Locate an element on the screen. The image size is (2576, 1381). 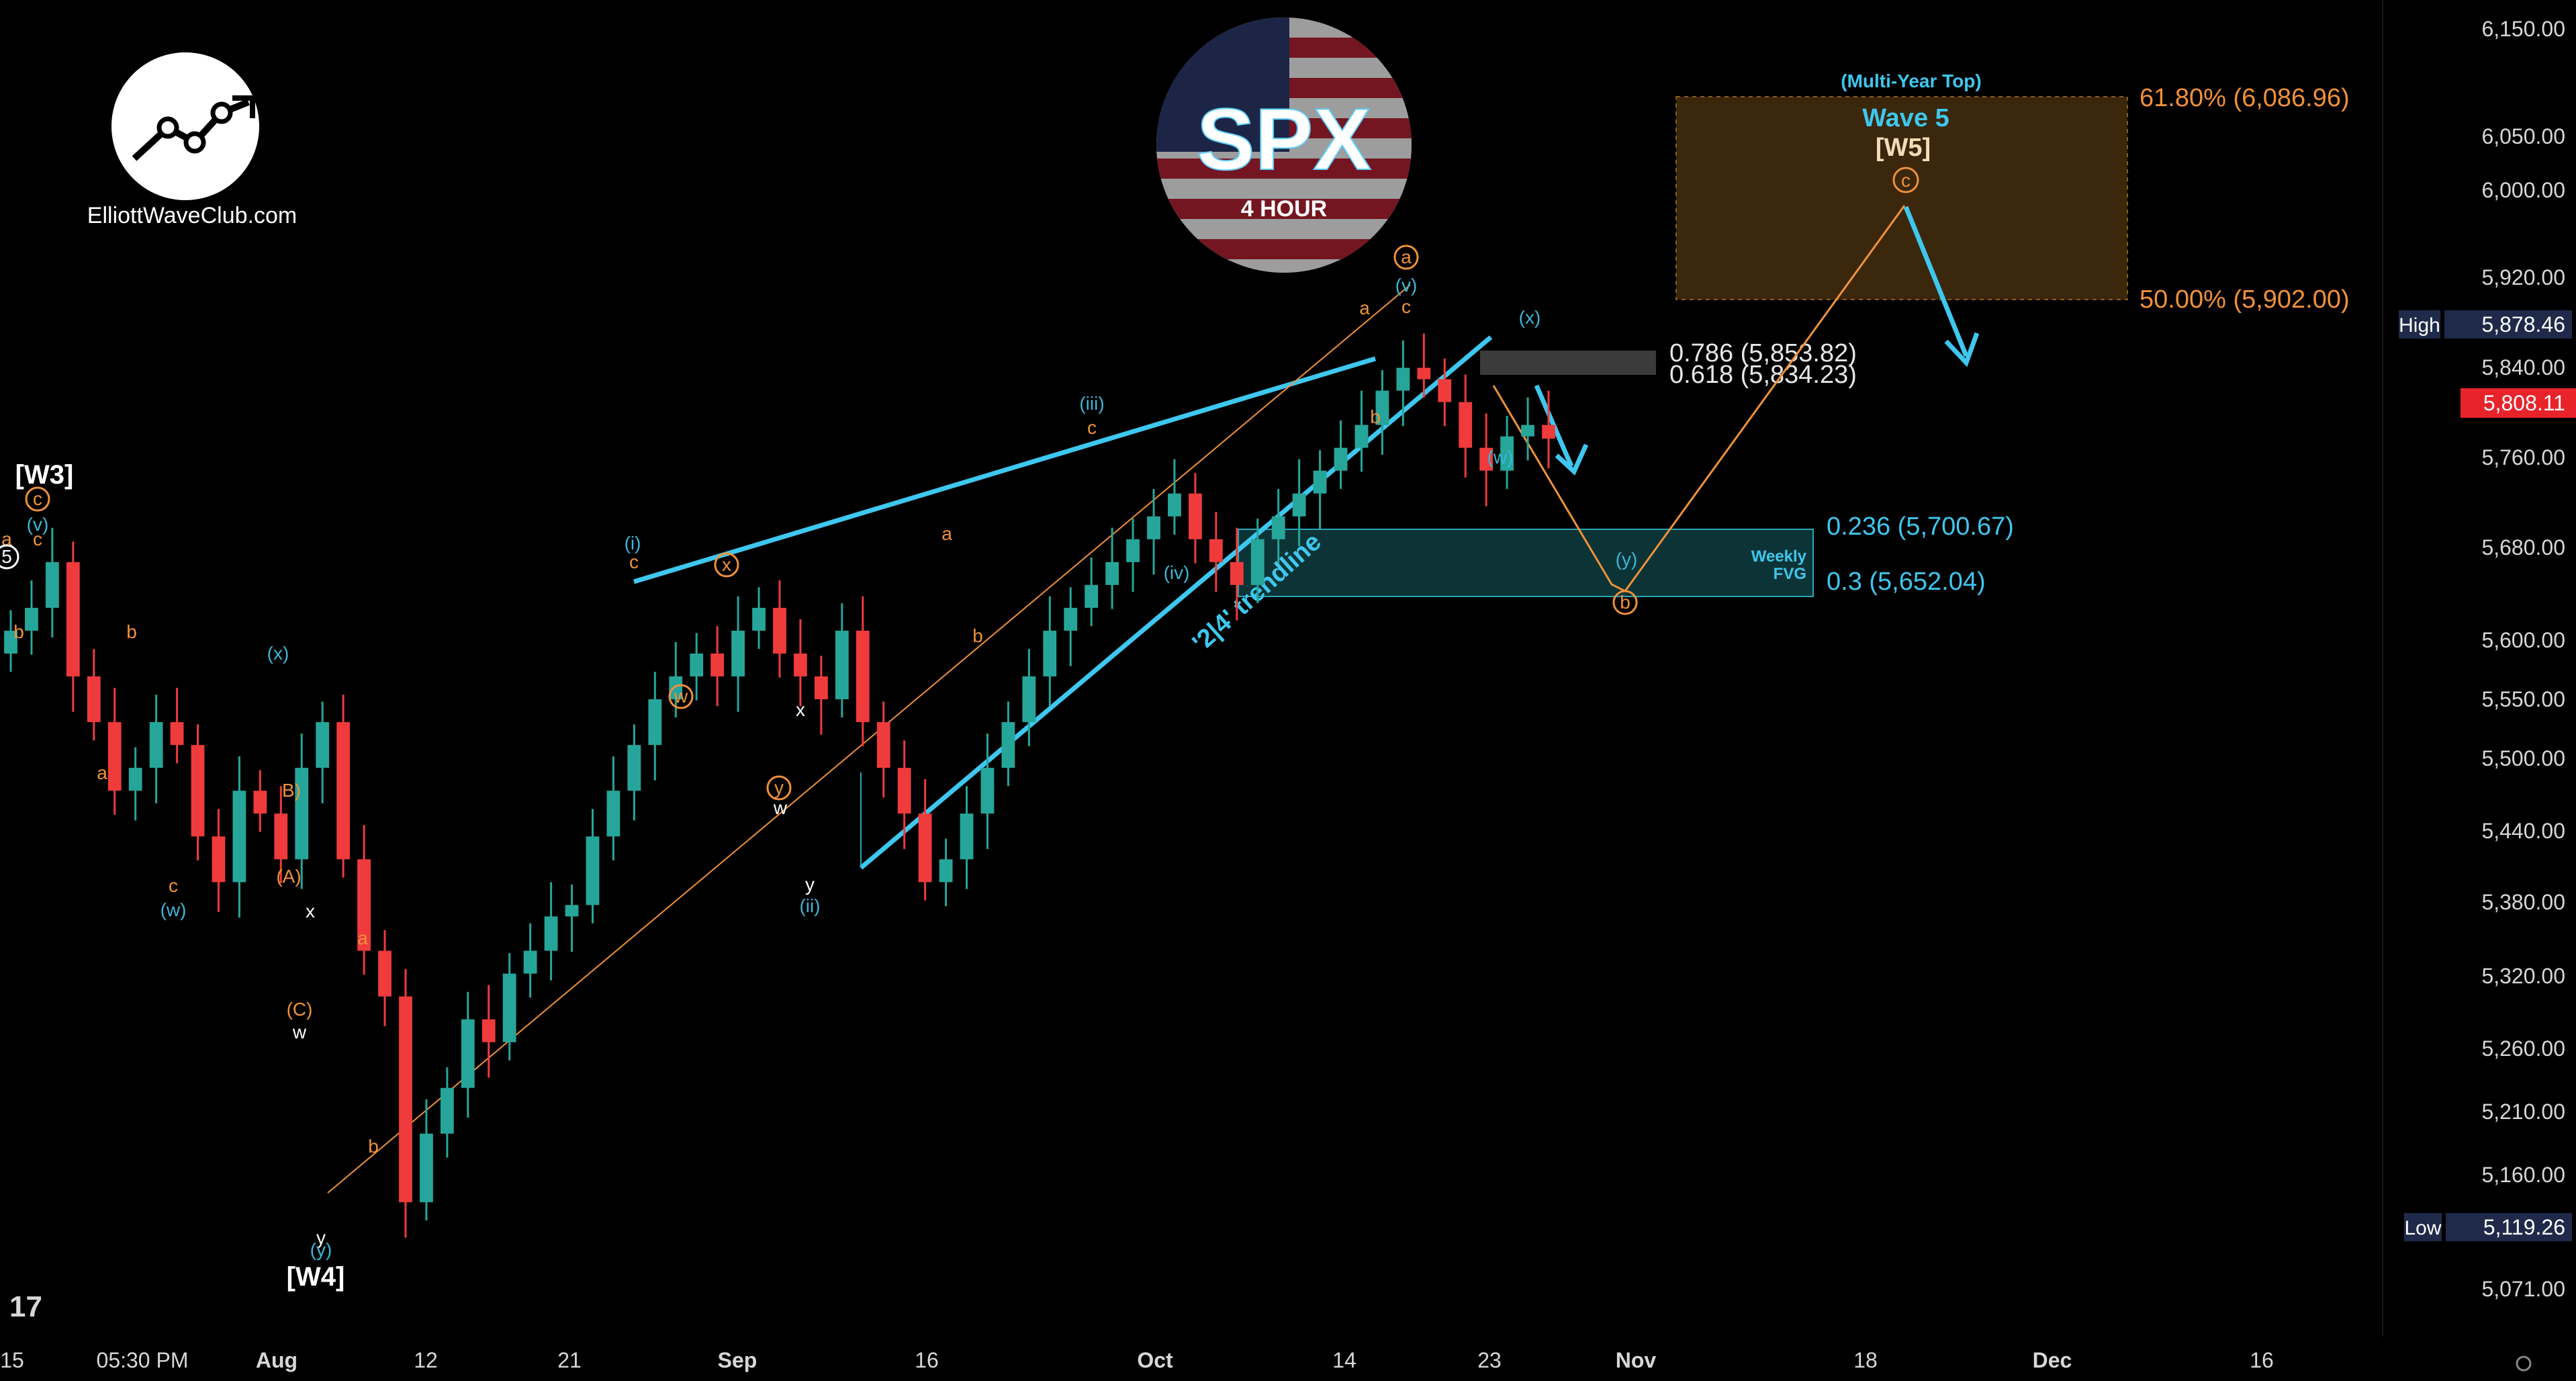
price-tick-label: 6,050.00 is located at coordinates (2523, 136).